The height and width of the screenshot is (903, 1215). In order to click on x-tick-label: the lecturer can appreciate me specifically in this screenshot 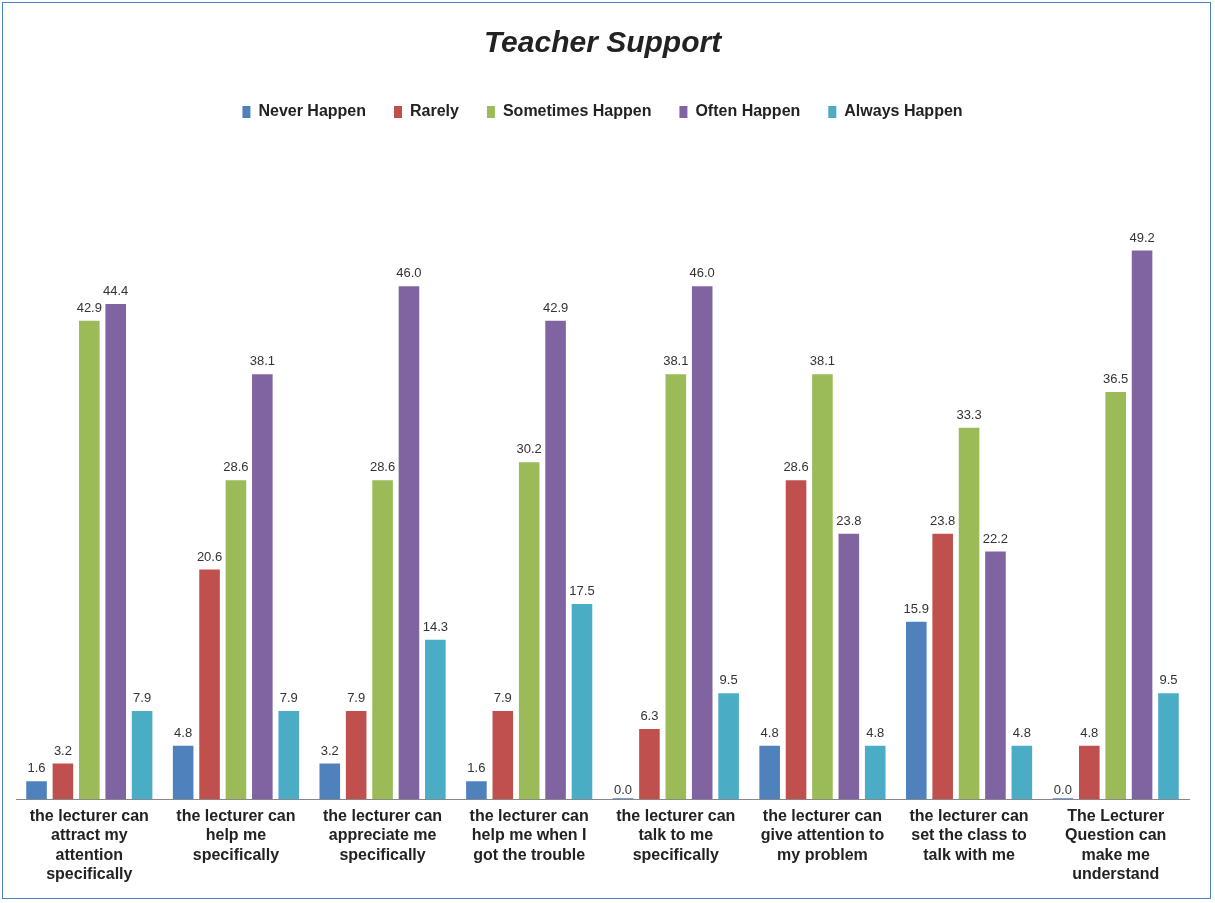, I will do `click(382, 835)`.